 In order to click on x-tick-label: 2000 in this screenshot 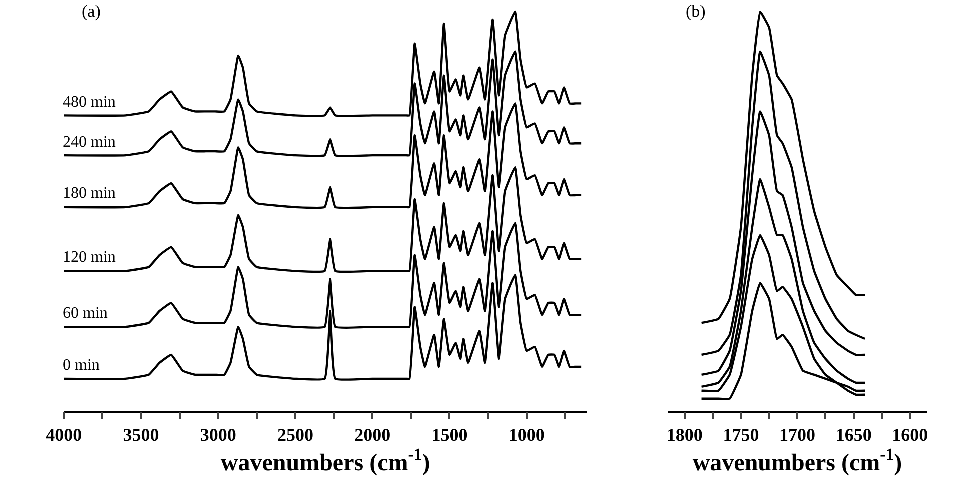, I will do `click(372, 435)`.